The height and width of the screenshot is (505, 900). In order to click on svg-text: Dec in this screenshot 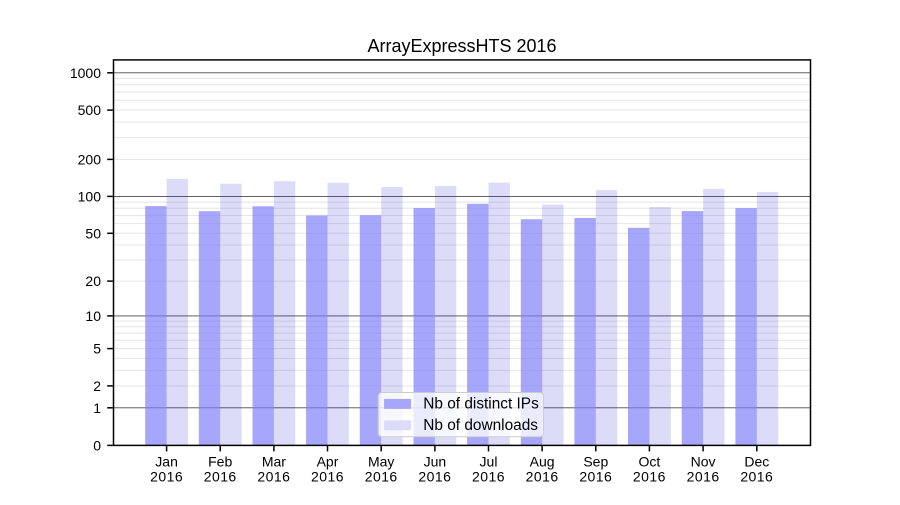, I will do `click(756, 462)`.